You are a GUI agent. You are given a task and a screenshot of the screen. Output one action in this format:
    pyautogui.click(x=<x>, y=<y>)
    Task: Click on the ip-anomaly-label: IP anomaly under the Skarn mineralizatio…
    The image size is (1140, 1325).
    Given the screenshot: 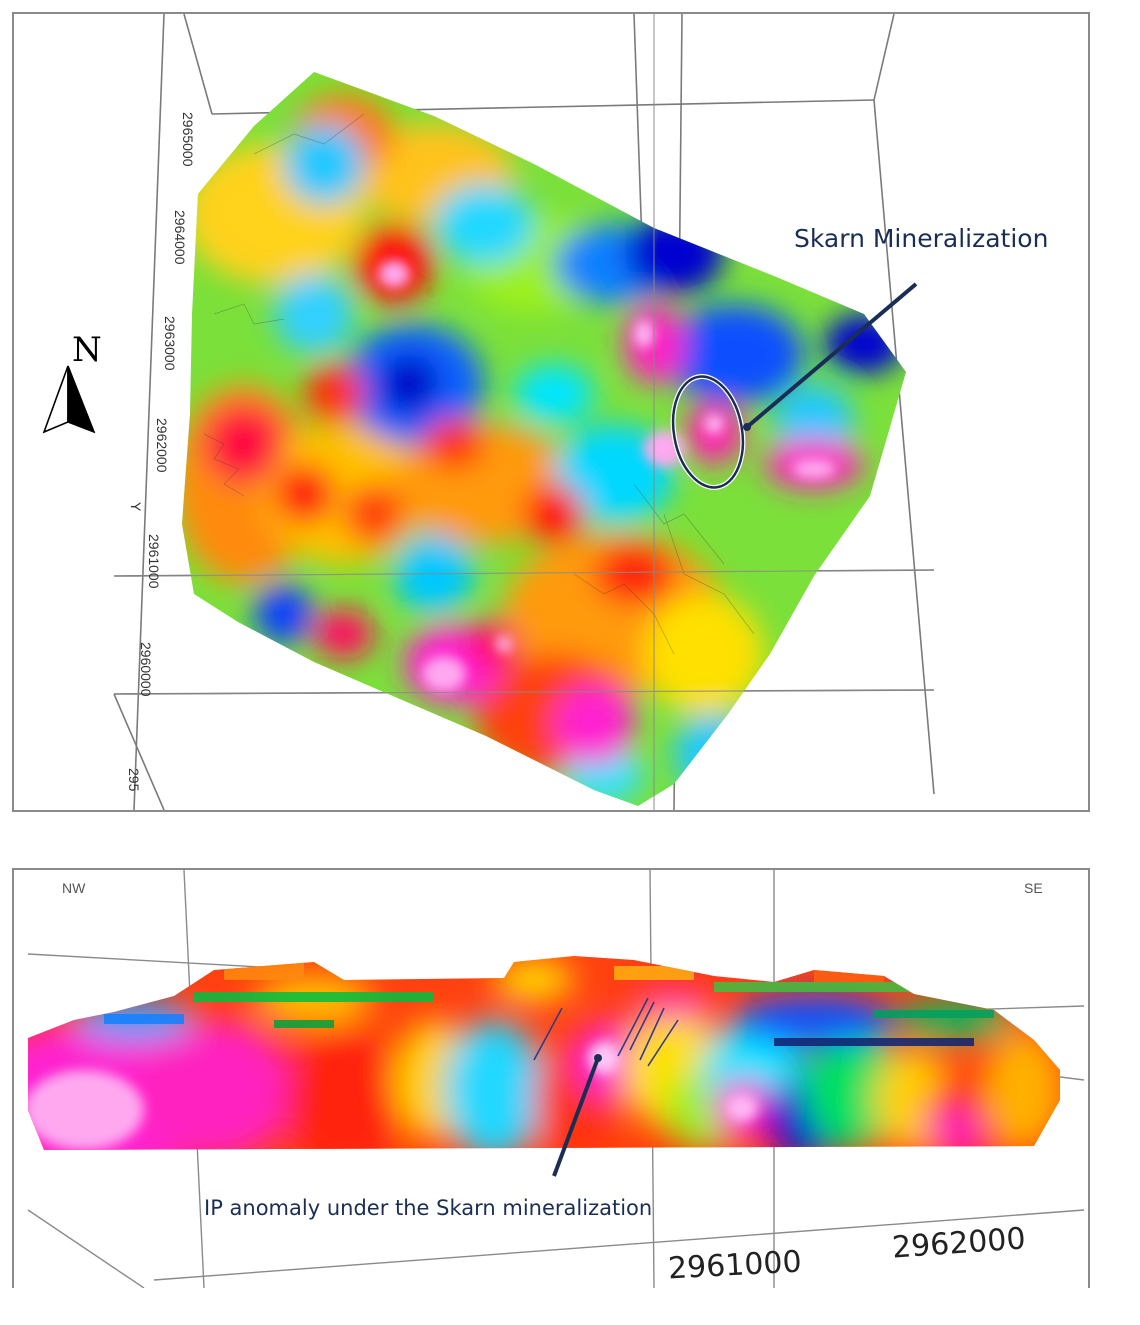 What is the action you would take?
    pyautogui.click(x=428, y=1208)
    